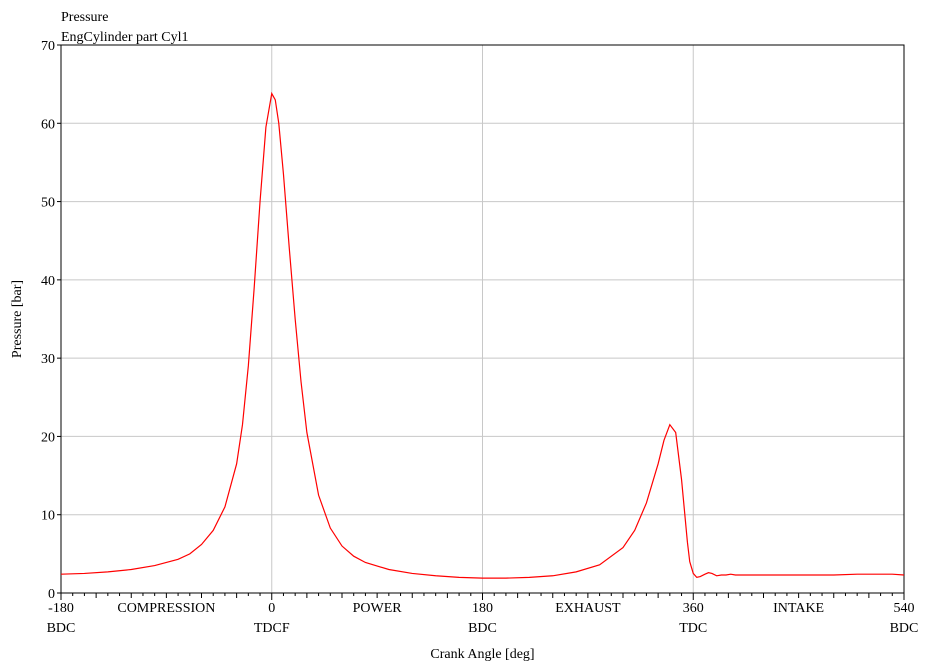  What do you see at coordinates (272, 628) in the screenshot?
I see `x-tick-sublabel: TDCF` at bounding box center [272, 628].